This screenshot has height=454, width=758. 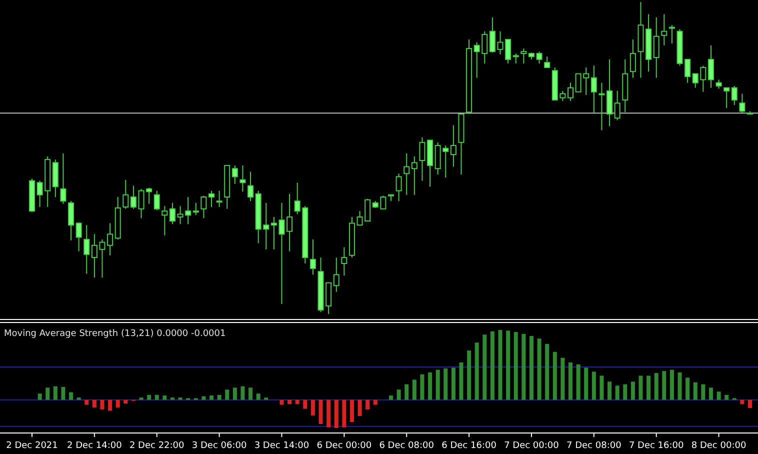 I want to click on x-tick-label: 2 Dec 22:00, so click(x=157, y=446).